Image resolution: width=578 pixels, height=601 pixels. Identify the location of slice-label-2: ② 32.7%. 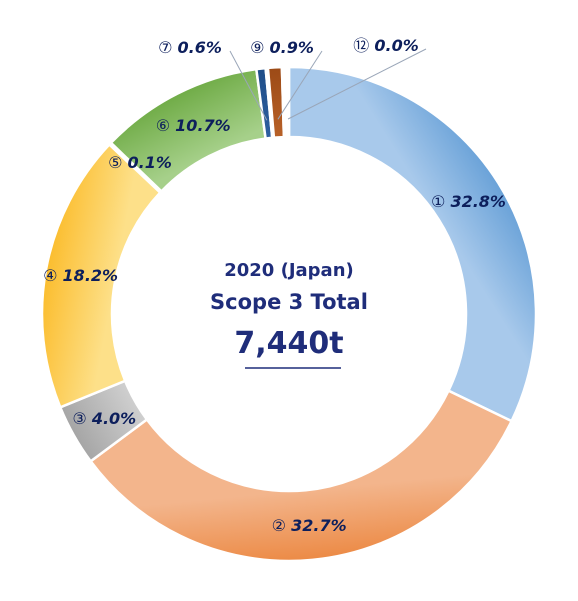
(309, 525).